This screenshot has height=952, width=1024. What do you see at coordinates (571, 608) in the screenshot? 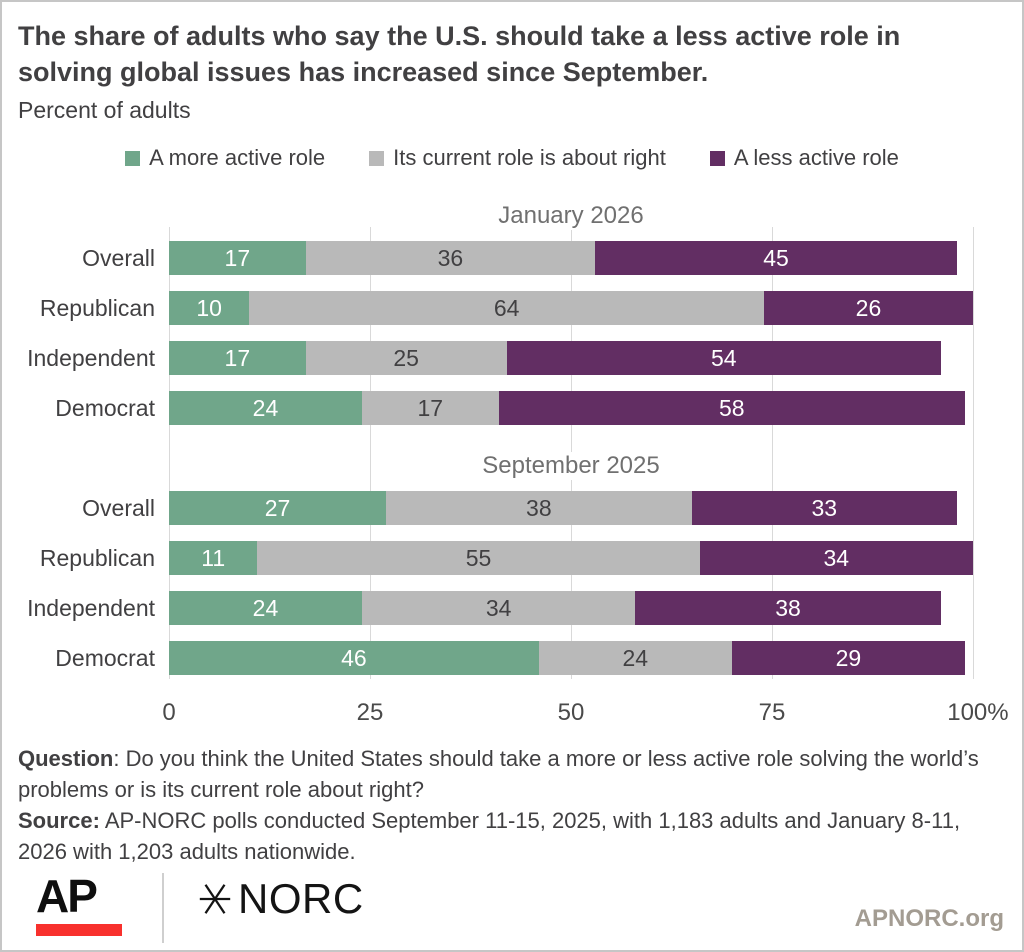
I see `bar-track: 24 34 38` at bounding box center [571, 608].